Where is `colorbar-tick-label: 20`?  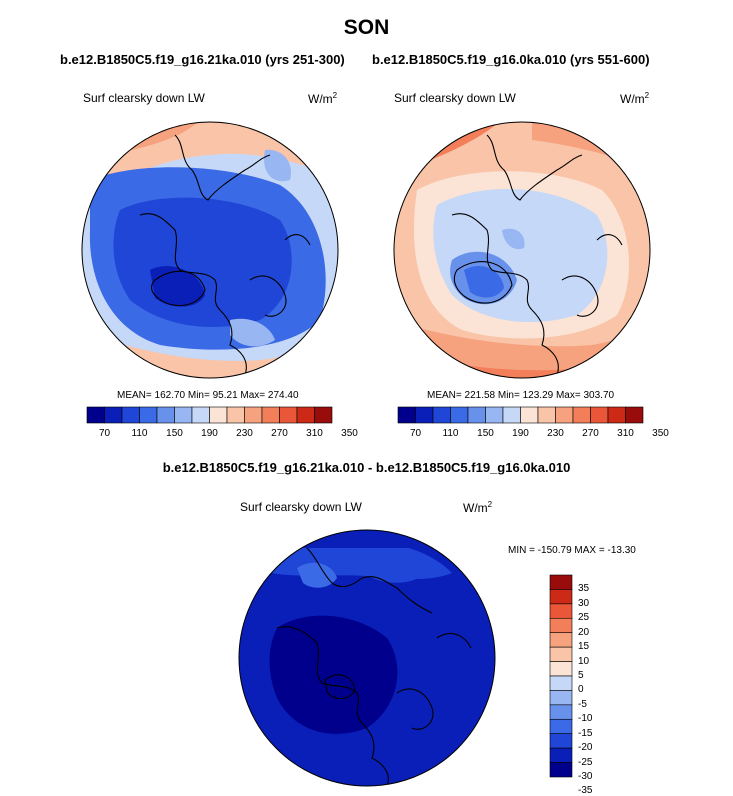
colorbar-tick-label: 20 is located at coordinates (584, 632).